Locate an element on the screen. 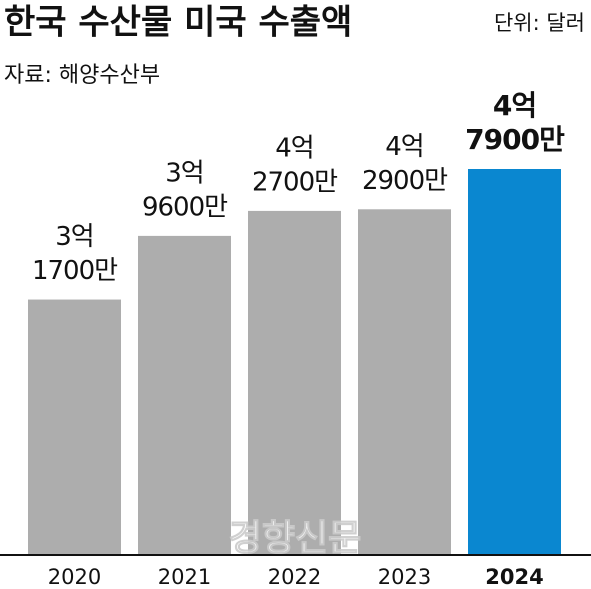 The height and width of the screenshot is (589, 591). value-label: 9600만 is located at coordinates (184, 207).